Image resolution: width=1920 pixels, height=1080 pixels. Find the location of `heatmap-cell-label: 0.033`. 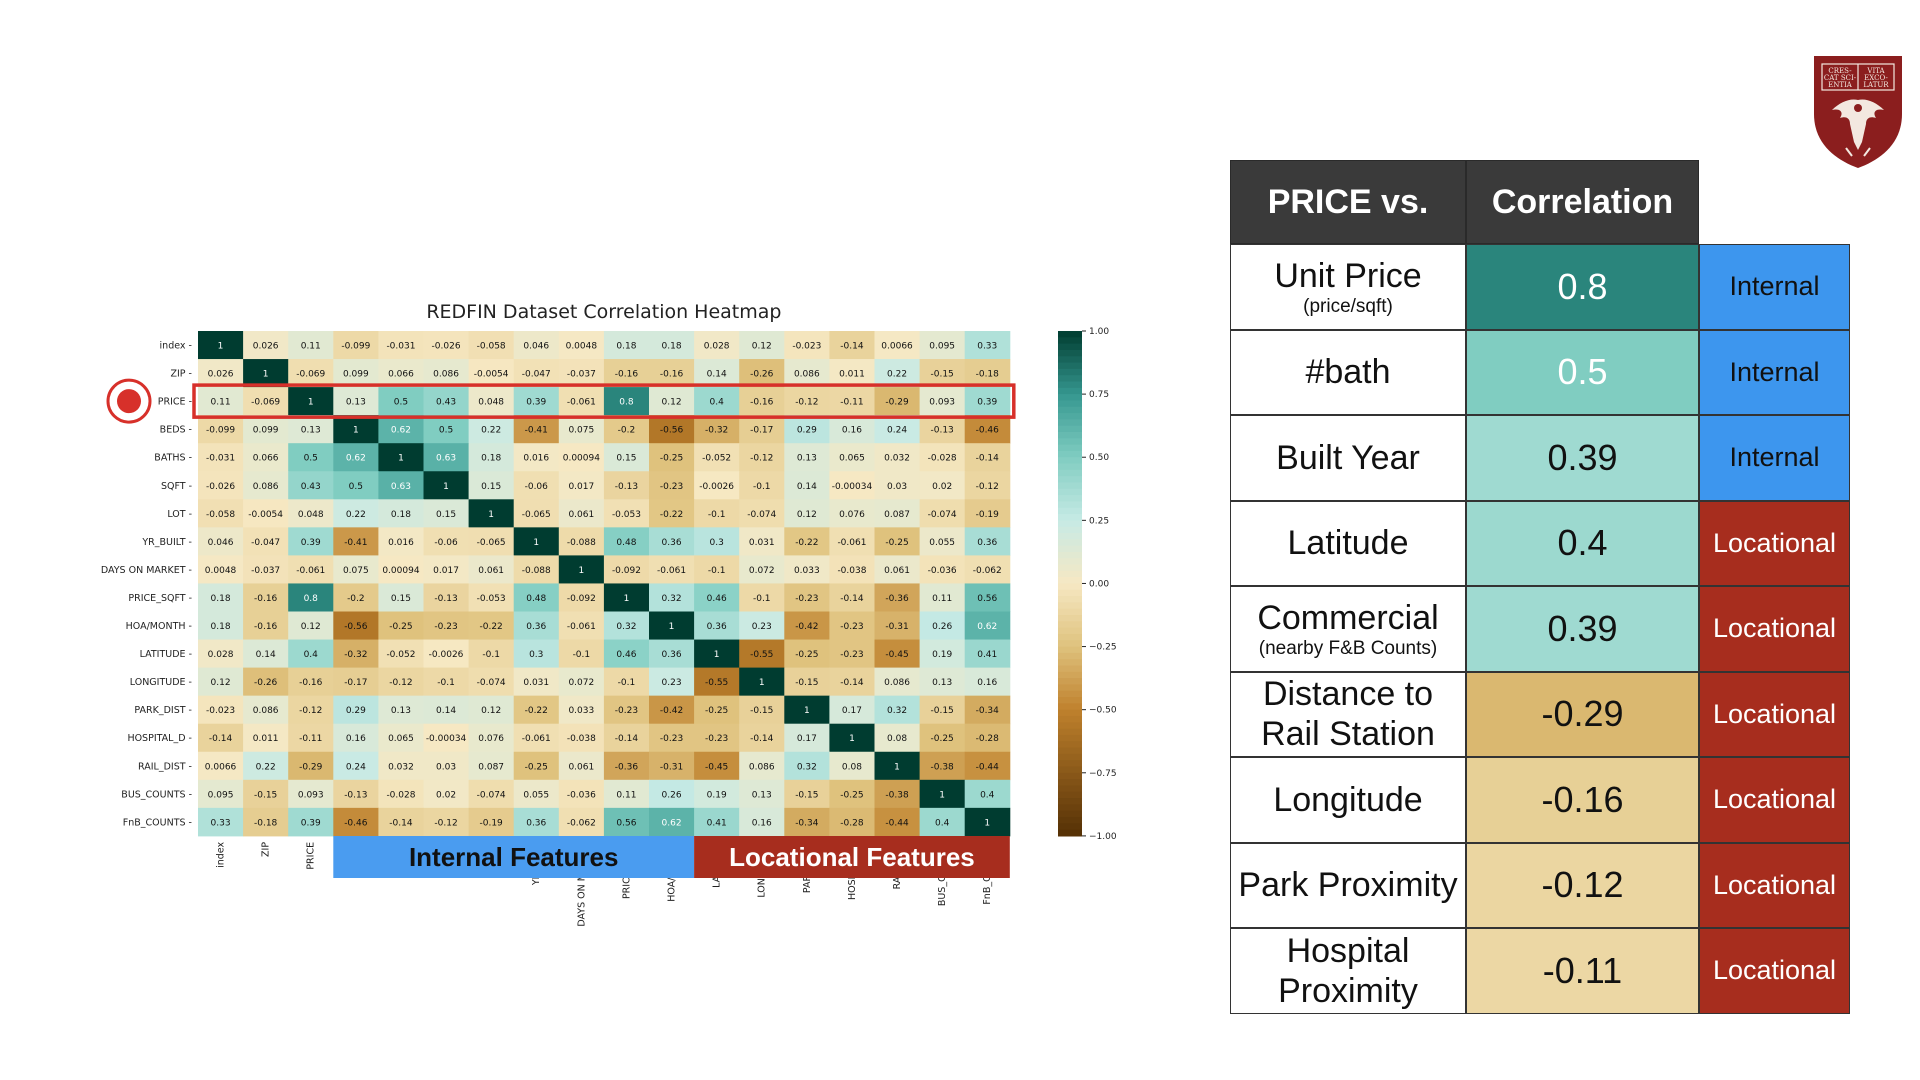

heatmap-cell-label: 0.033 is located at coordinates (581, 711).